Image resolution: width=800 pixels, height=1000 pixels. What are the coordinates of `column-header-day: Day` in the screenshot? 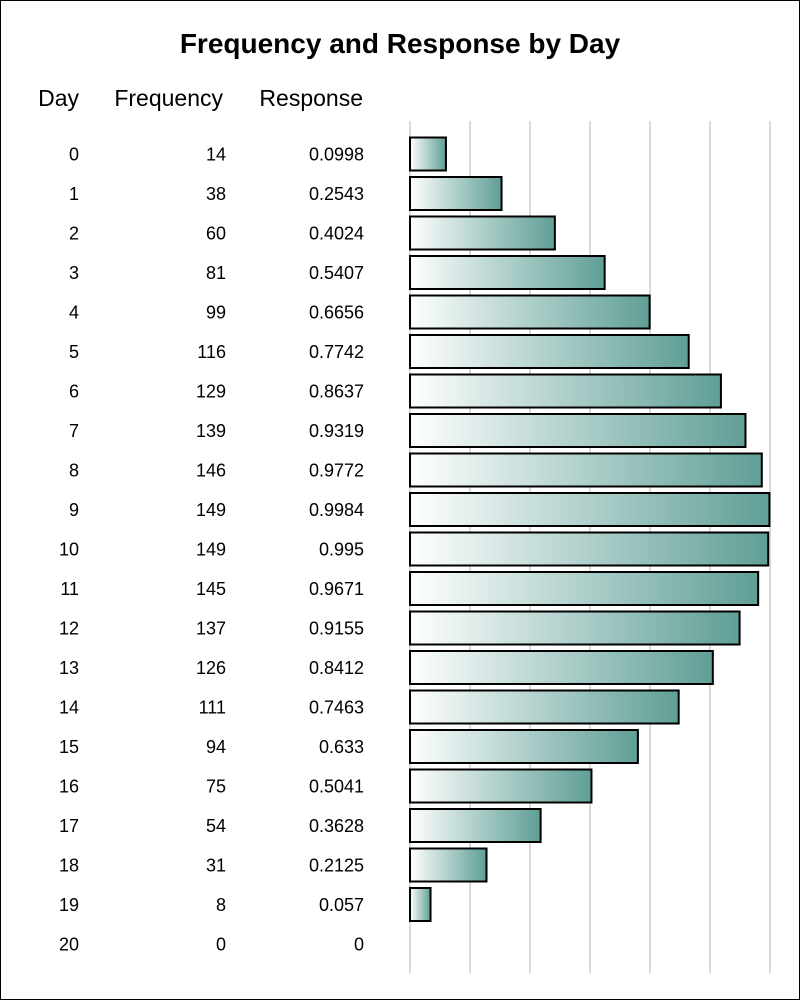 It's located at (58, 98).